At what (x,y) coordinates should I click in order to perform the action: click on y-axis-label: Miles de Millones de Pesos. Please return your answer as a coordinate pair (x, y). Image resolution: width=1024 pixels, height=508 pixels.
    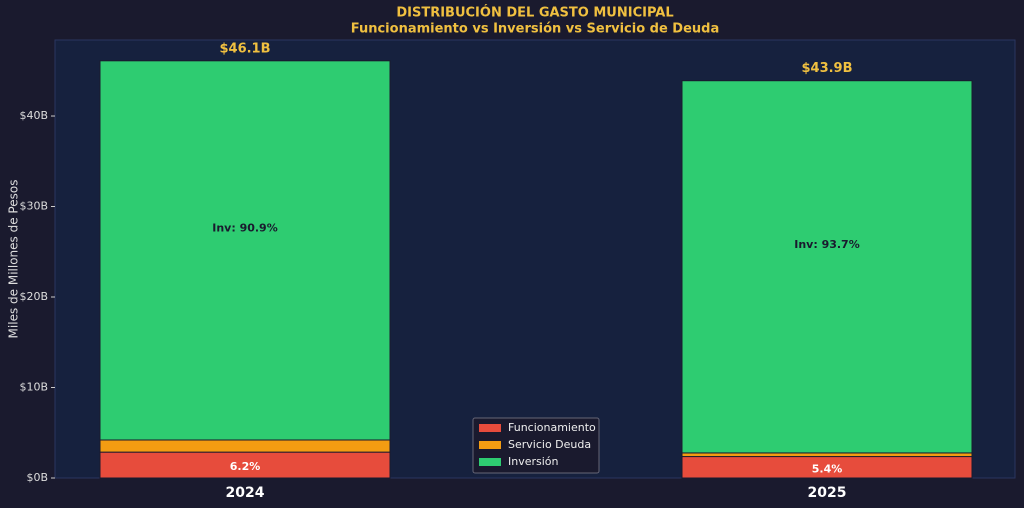
    Looking at the image, I should click on (14, 259).